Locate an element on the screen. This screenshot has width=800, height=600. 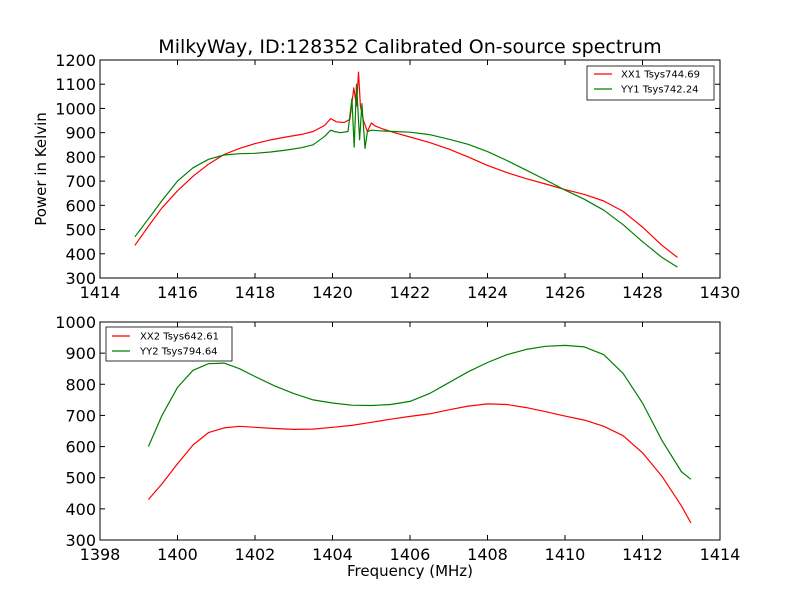
x-tick-label: 1426 is located at coordinates (565, 292).